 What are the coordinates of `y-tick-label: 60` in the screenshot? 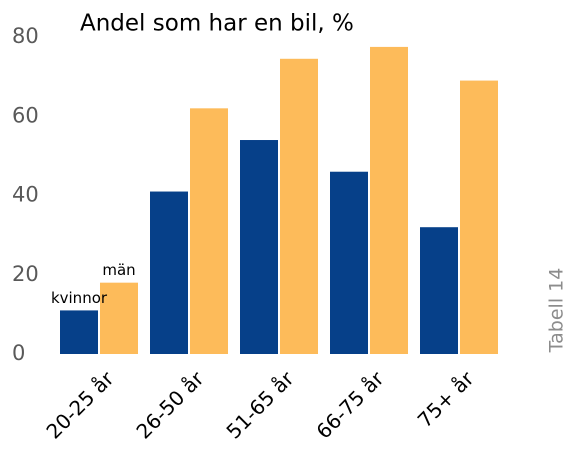 It's located at (25, 115).